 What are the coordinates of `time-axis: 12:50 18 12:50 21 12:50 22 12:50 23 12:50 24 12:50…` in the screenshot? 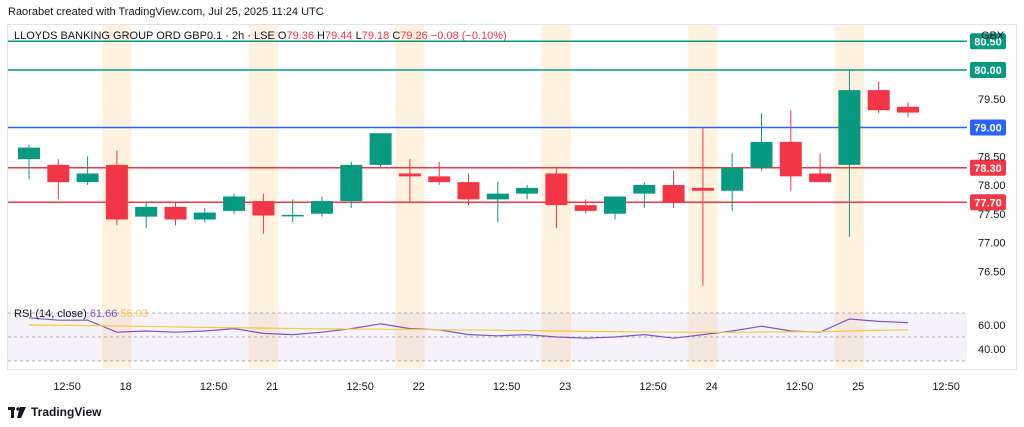 It's located at (506, 387).